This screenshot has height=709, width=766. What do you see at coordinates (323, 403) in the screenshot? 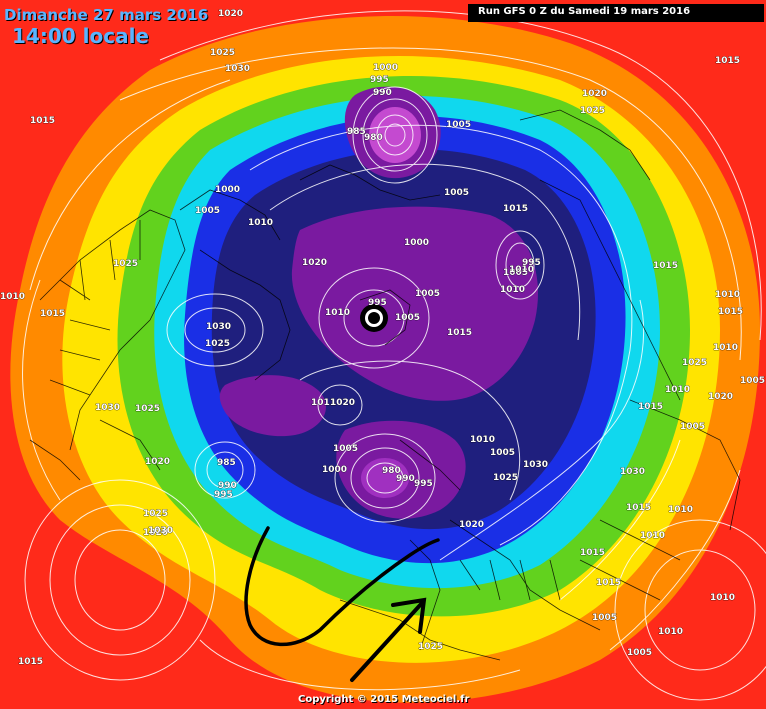
I see `isobar-label: 1011` at bounding box center [323, 403].